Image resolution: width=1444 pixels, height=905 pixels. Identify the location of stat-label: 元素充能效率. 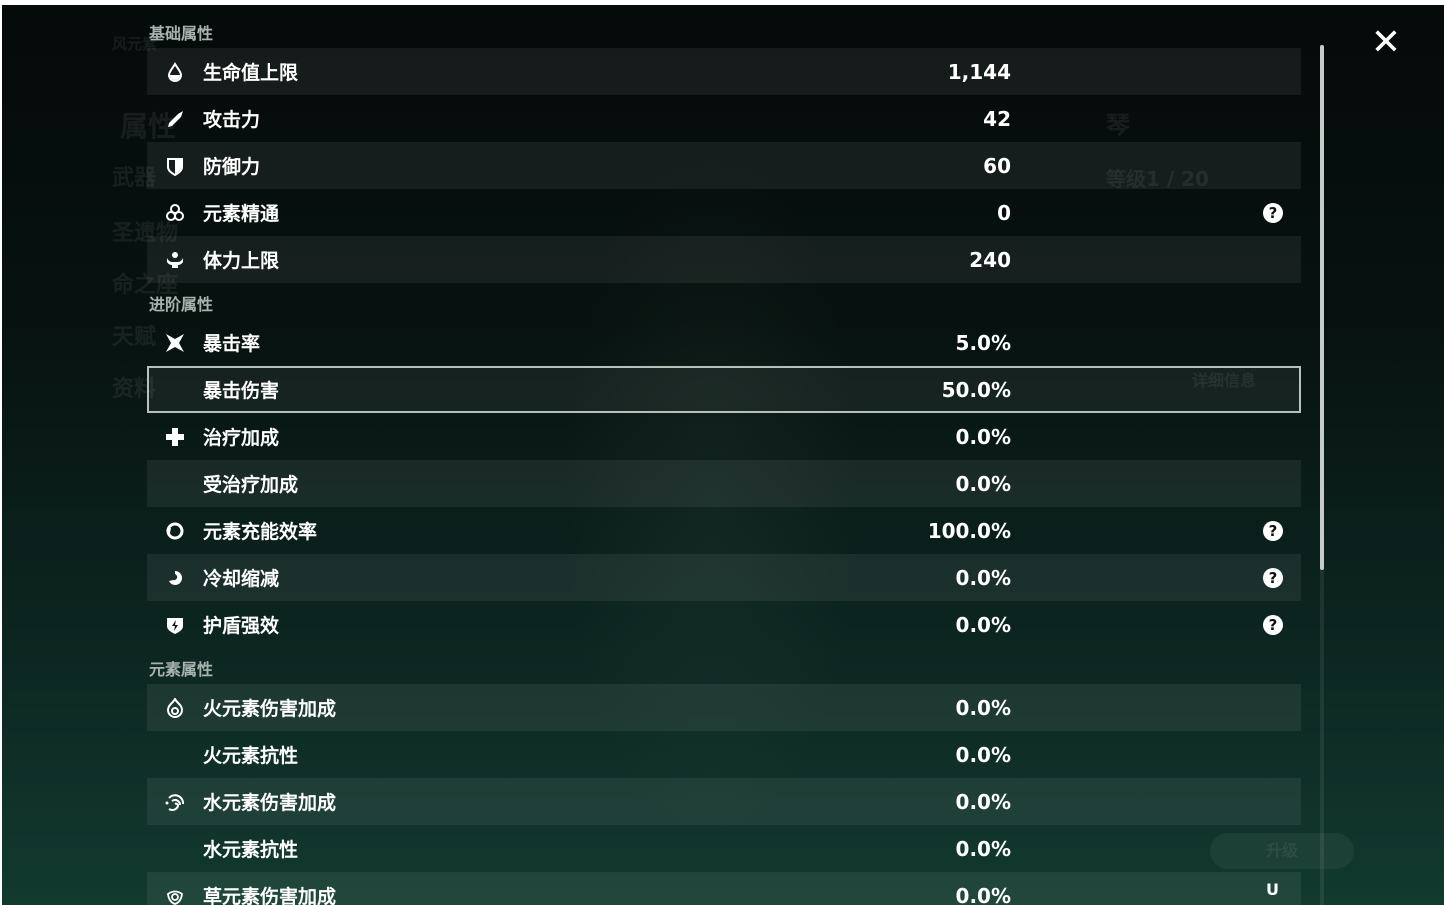
(260, 532).